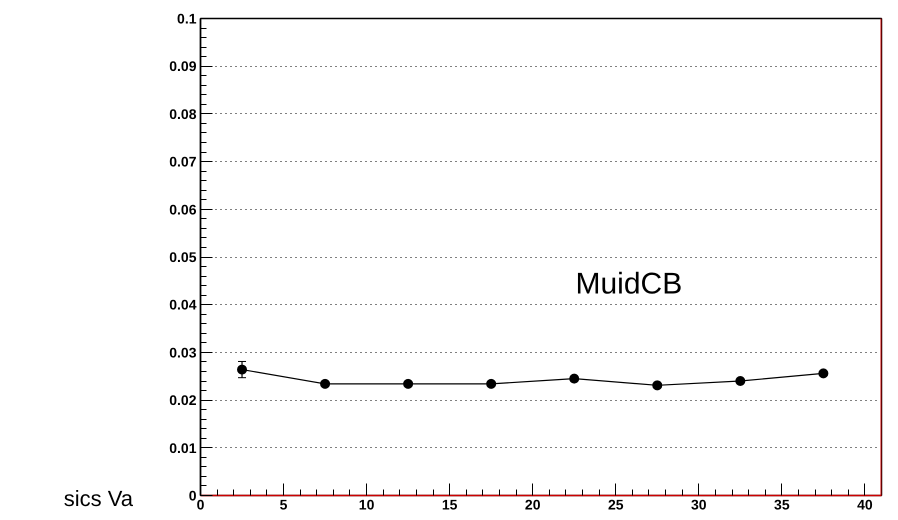 This screenshot has height=520, width=898. Describe the element at coordinates (532, 504) in the screenshot. I see `x-tick-label: 20` at that location.